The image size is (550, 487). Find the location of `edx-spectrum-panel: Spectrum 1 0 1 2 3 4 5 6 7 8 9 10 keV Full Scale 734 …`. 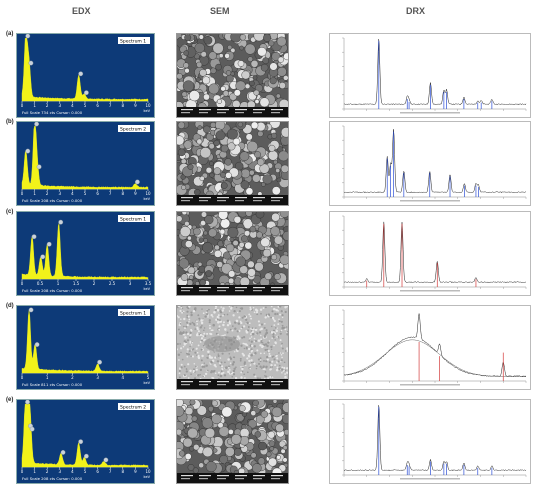

edx-spectrum-panel: Spectrum 1 0 1 2 3 4 5 6 7 8 9 10 keV Full Scale 734 … is located at coordinates (85, 75).